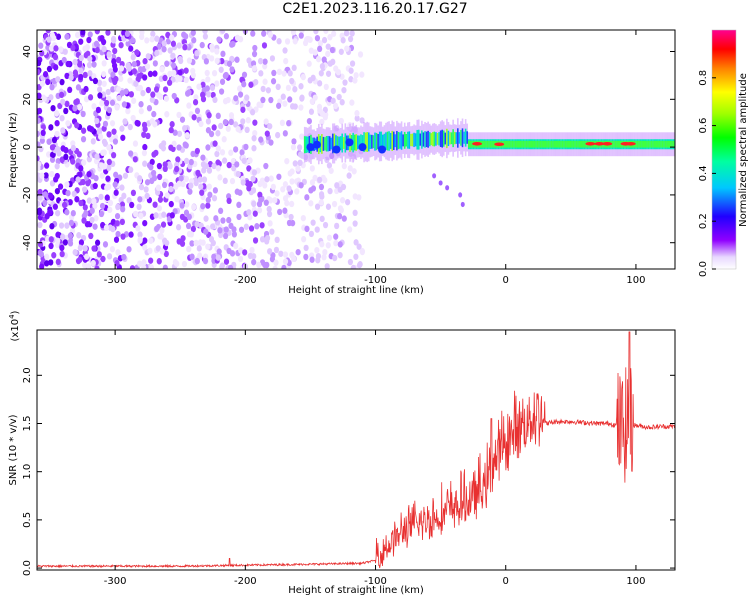 The width and height of the screenshot is (750, 600). What do you see at coordinates (27, 424) in the screenshot?
I see `snr-y-tick-label: 1.5` at bounding box center [27, 424].